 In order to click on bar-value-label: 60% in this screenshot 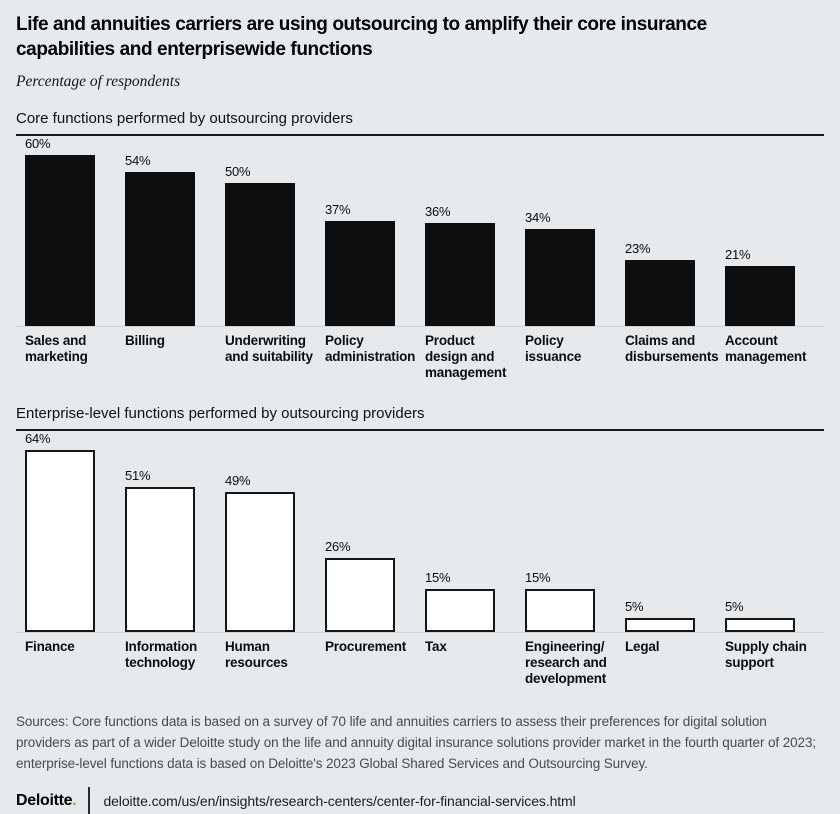, I will do `click(38, 144)`.